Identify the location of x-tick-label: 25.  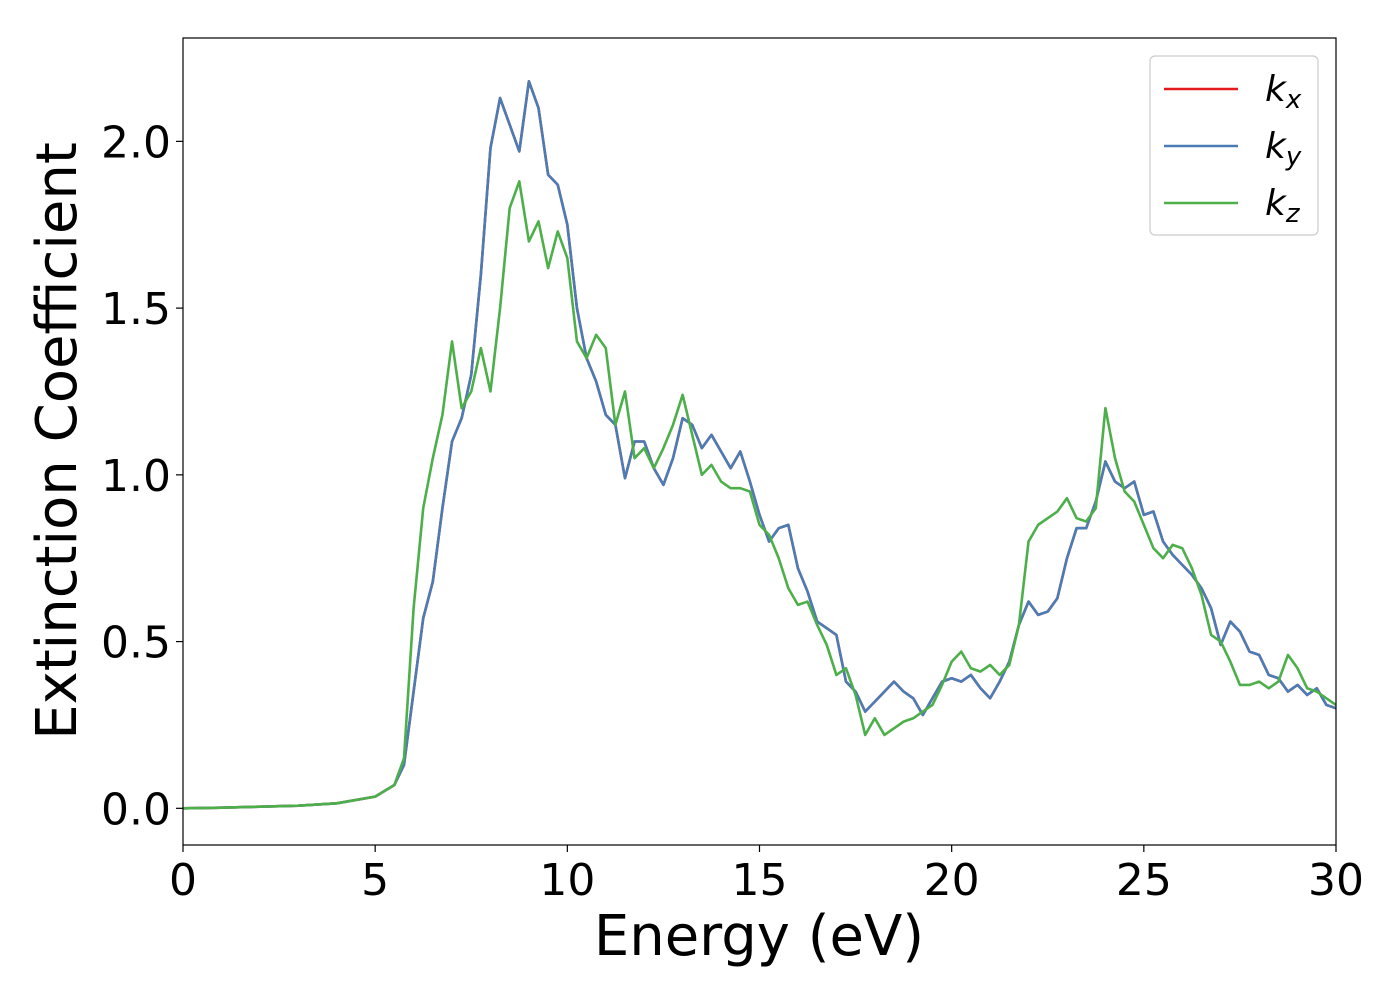
(1144, 880).